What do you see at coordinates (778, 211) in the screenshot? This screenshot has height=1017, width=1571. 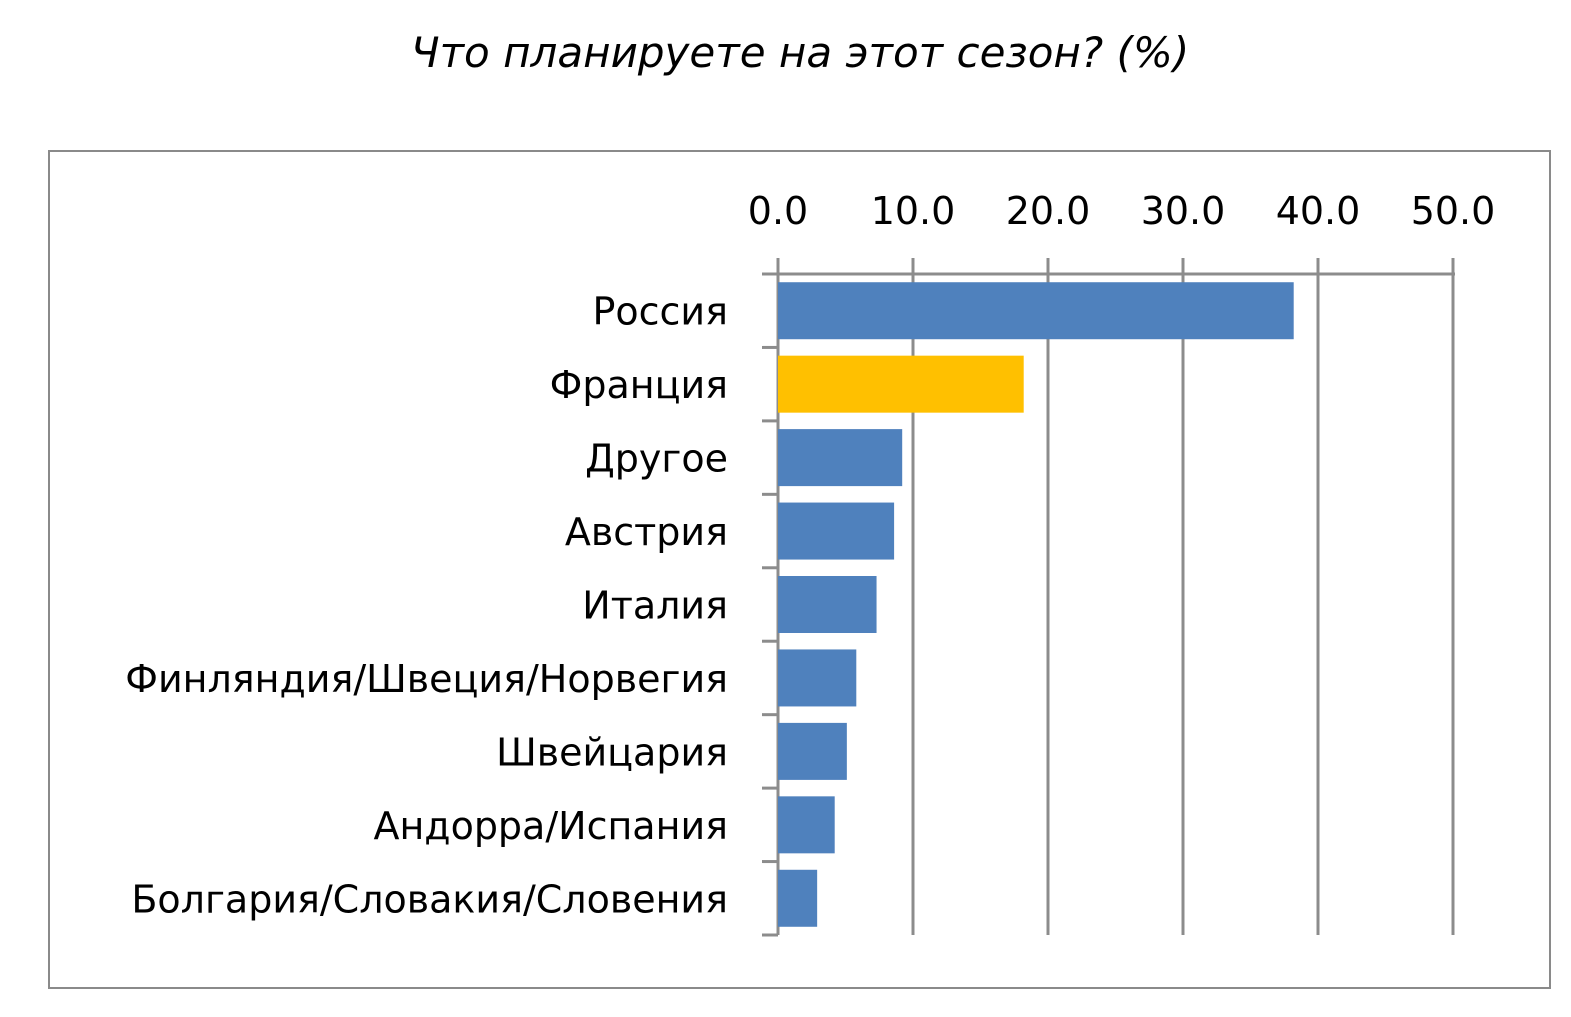 I see `x-tick-label-0: 0.0` at bounding box center [778, 211].